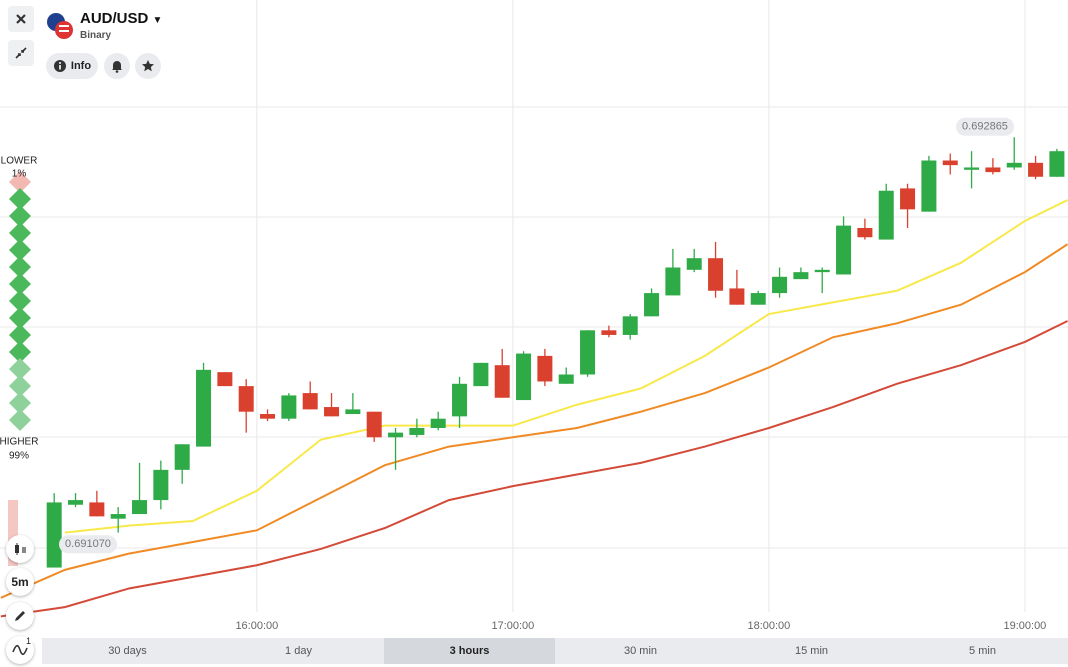 The width and height of the screenshot is (1068, 667). Describe the element at coordinates (96, 35) in the screenshot. I see `subtitle: Binary` at that location.